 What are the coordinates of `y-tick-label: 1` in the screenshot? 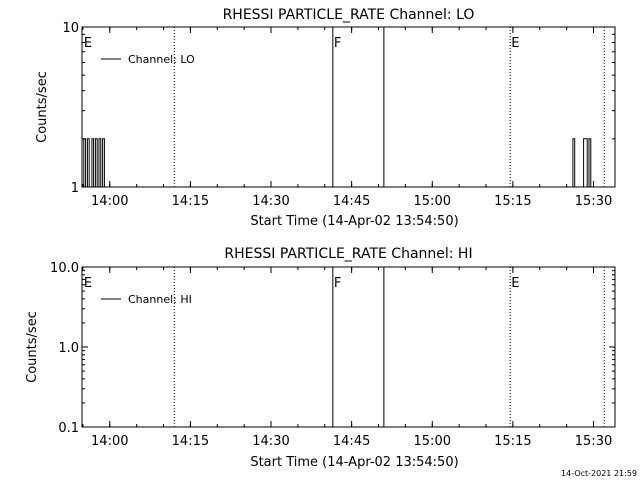 It's located at (75, 188).